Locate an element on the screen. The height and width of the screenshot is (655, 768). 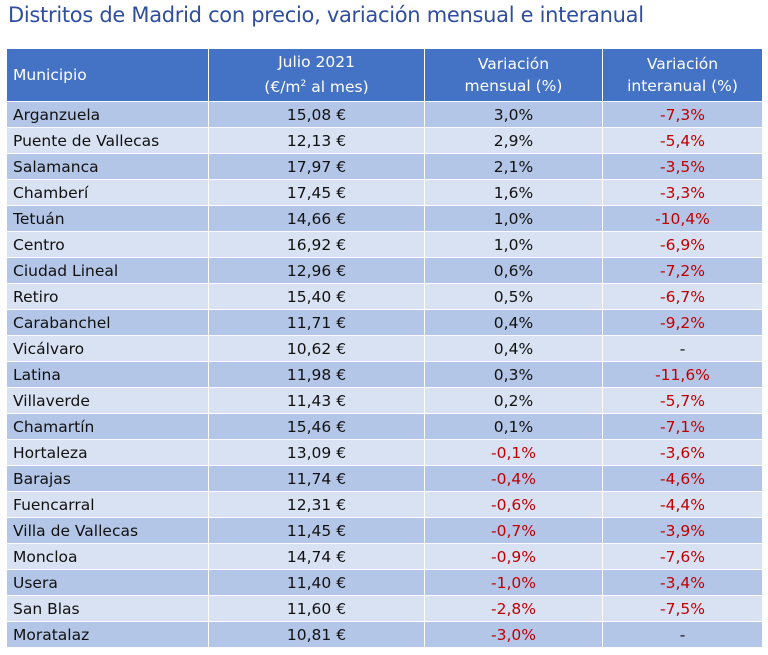
cell-precio: 14,74 € is located at coordinates (316, 556).